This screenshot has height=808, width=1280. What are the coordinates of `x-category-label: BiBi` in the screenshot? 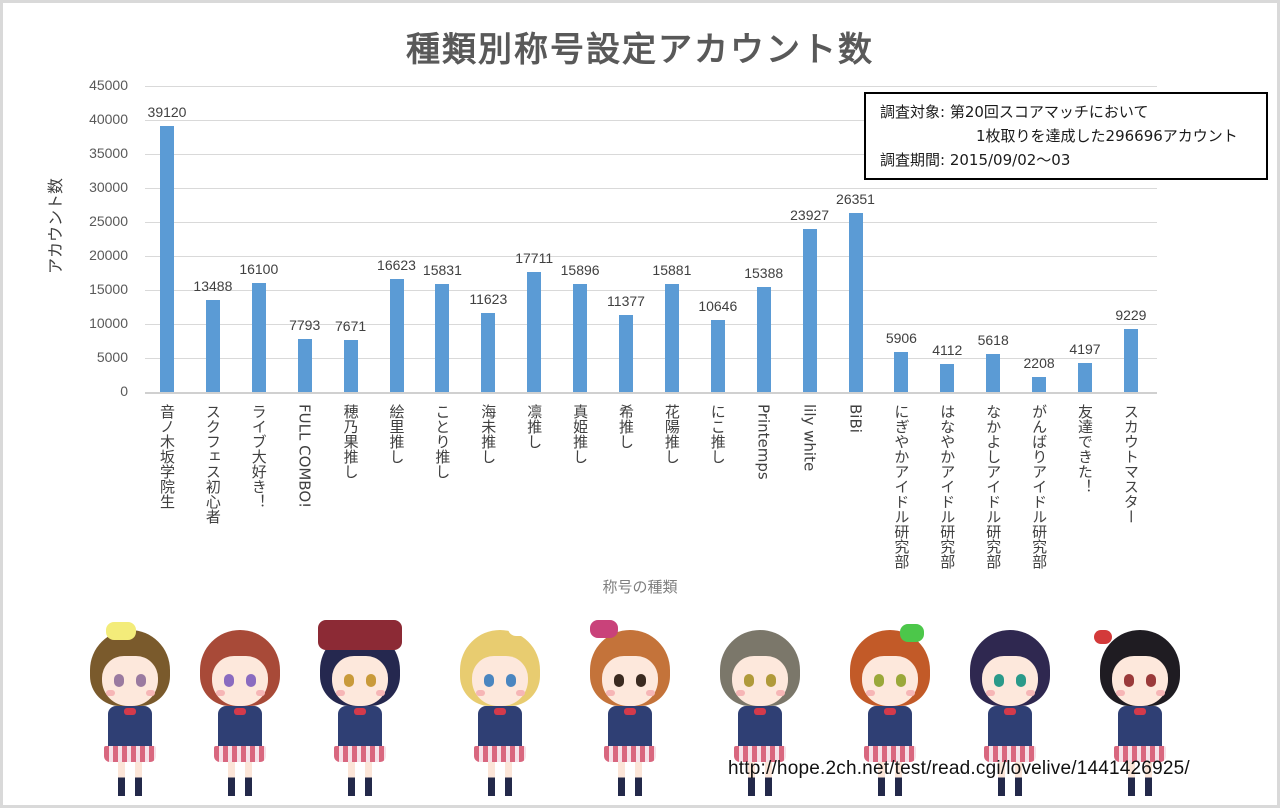 It's located at (855, 418).